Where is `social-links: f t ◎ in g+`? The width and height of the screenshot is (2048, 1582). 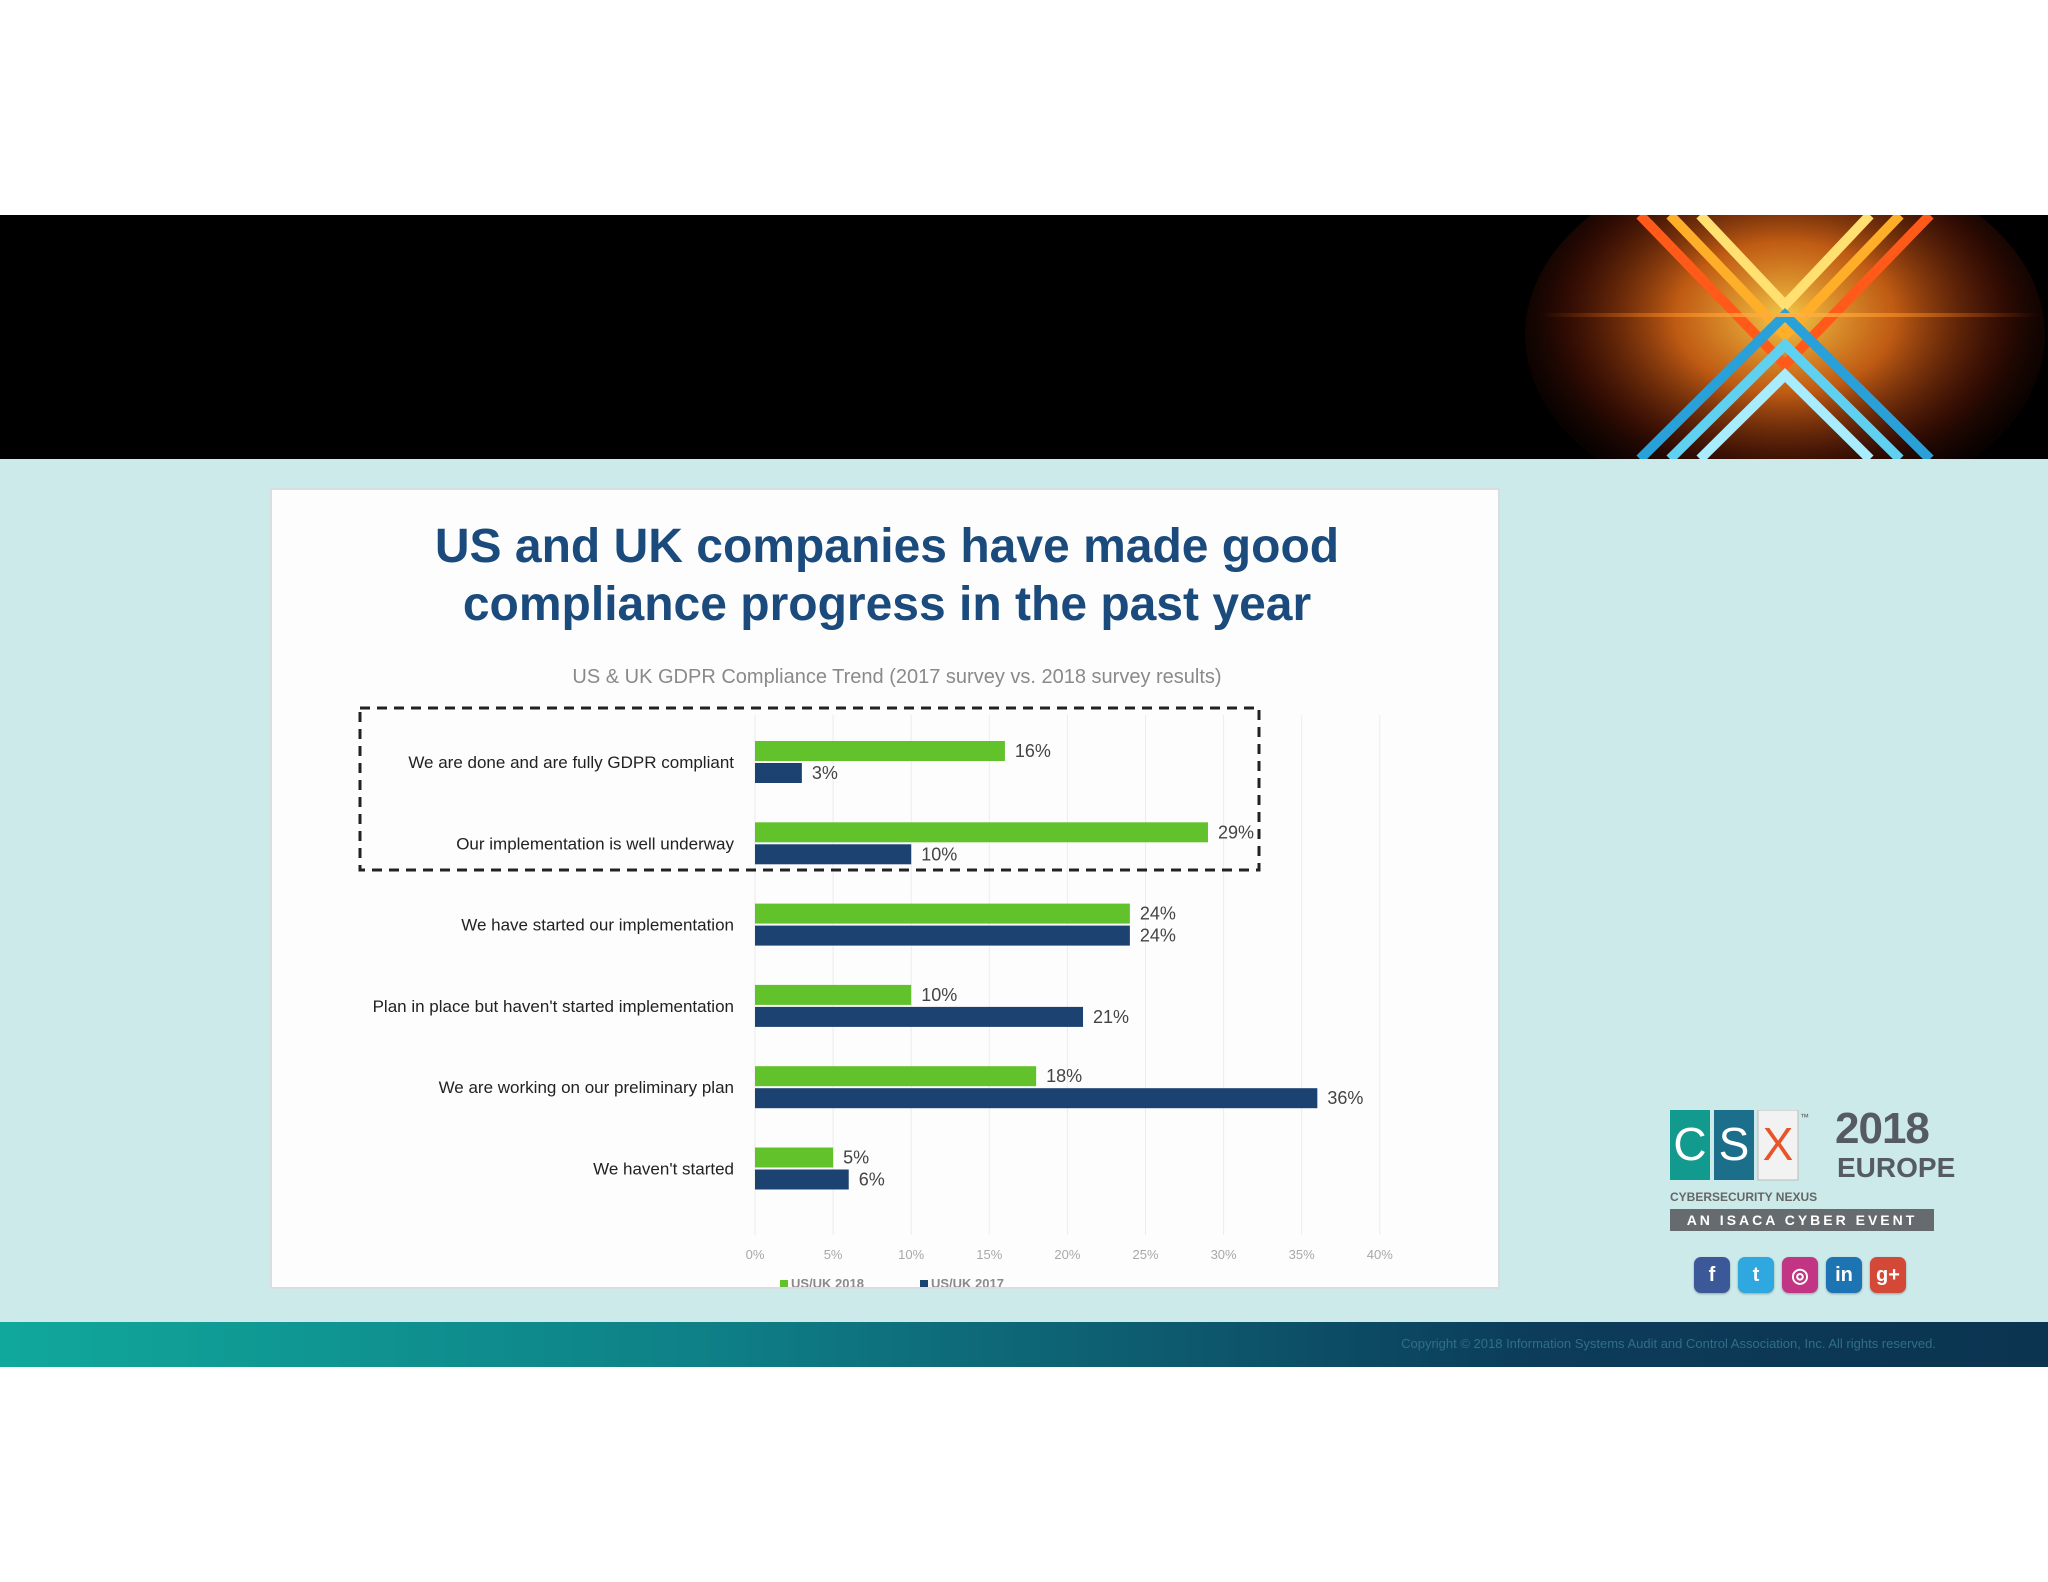 social-links: f t ◎ in g+ is located at coordinates (1800, 1277).